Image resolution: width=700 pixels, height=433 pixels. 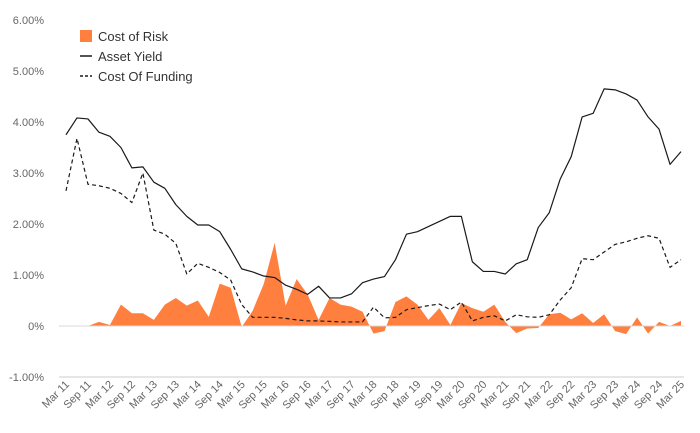 I want to click on y-tick-label: 2.00%, so click(x=28, y=225).